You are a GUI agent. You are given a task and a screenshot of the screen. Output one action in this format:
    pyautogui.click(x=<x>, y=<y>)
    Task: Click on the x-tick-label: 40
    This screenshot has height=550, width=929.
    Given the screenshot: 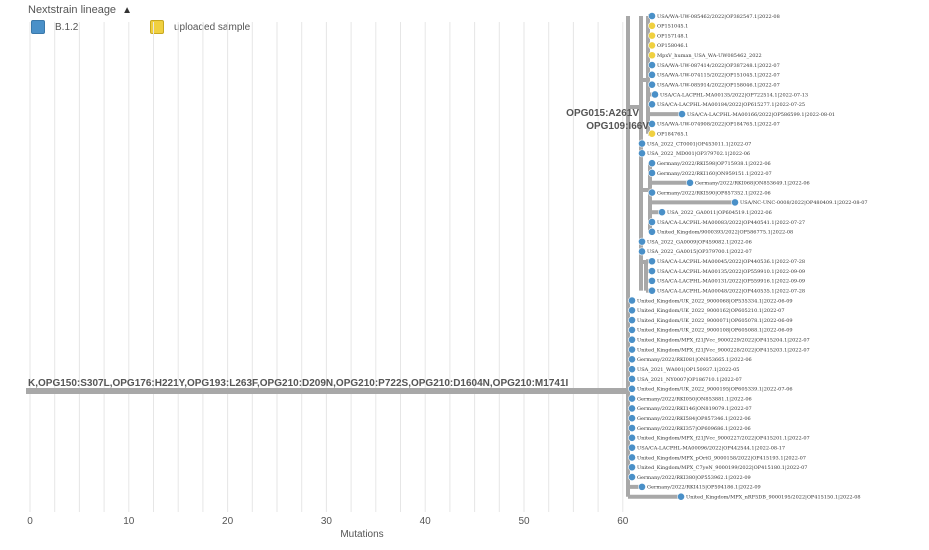 What is the action you would take?
    pyautogui.click(x=426, y=521)
    